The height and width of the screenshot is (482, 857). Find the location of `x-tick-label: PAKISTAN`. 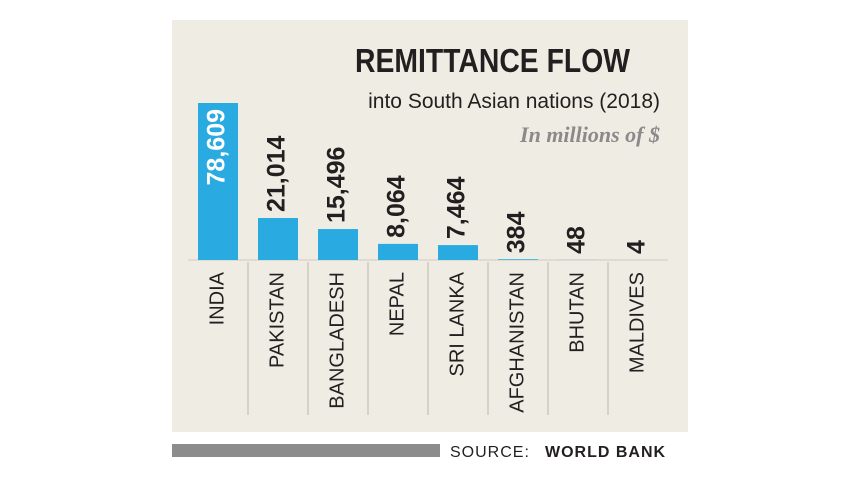

x-tick-label: PAKISTAN is located at coordinates (277, 320).